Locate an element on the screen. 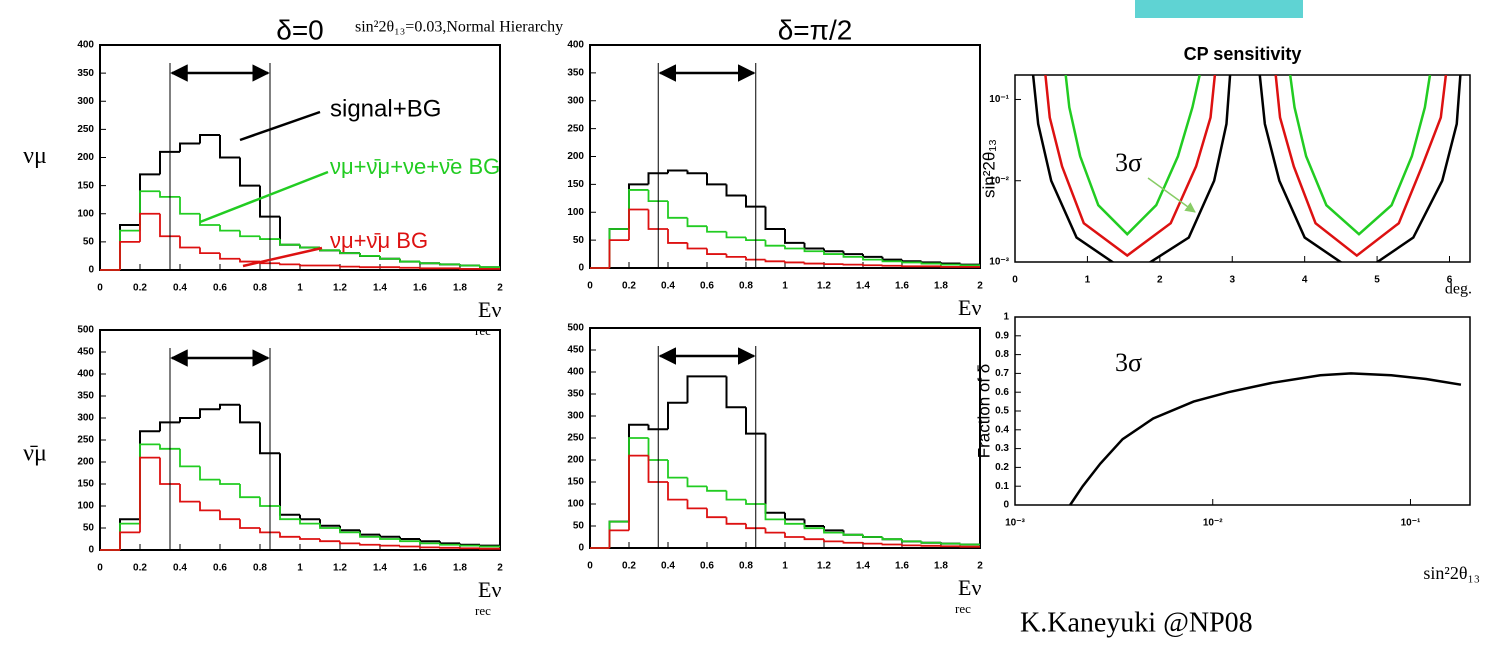  contour-line is located at coordinates (1360, 168).